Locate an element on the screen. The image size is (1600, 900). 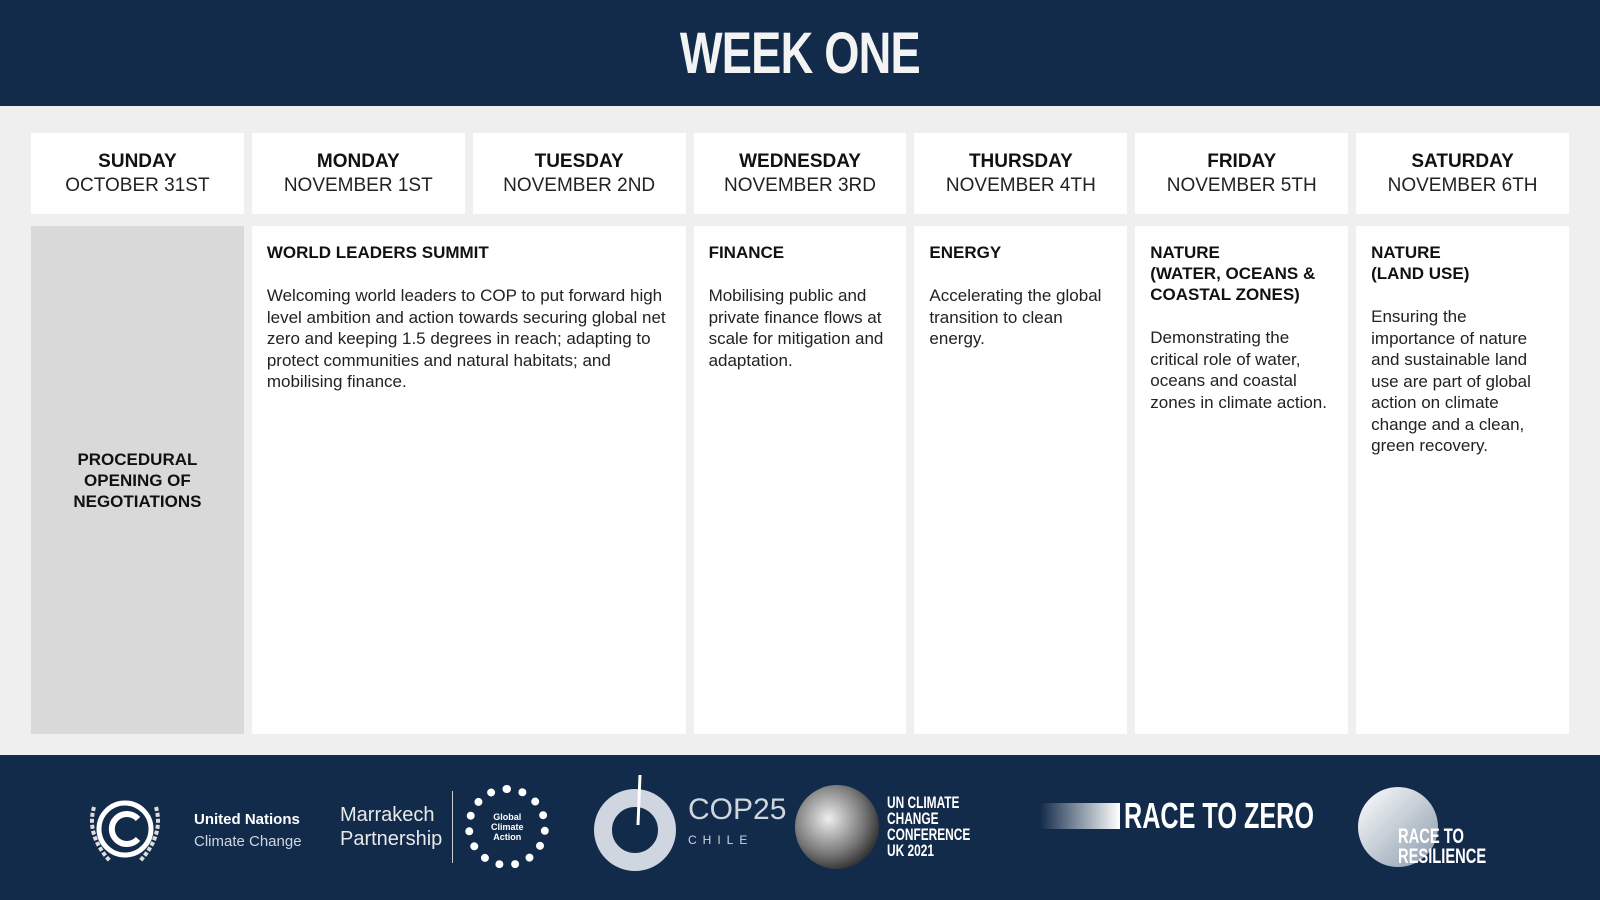
globe-icon is located at coordinates (837, 827).